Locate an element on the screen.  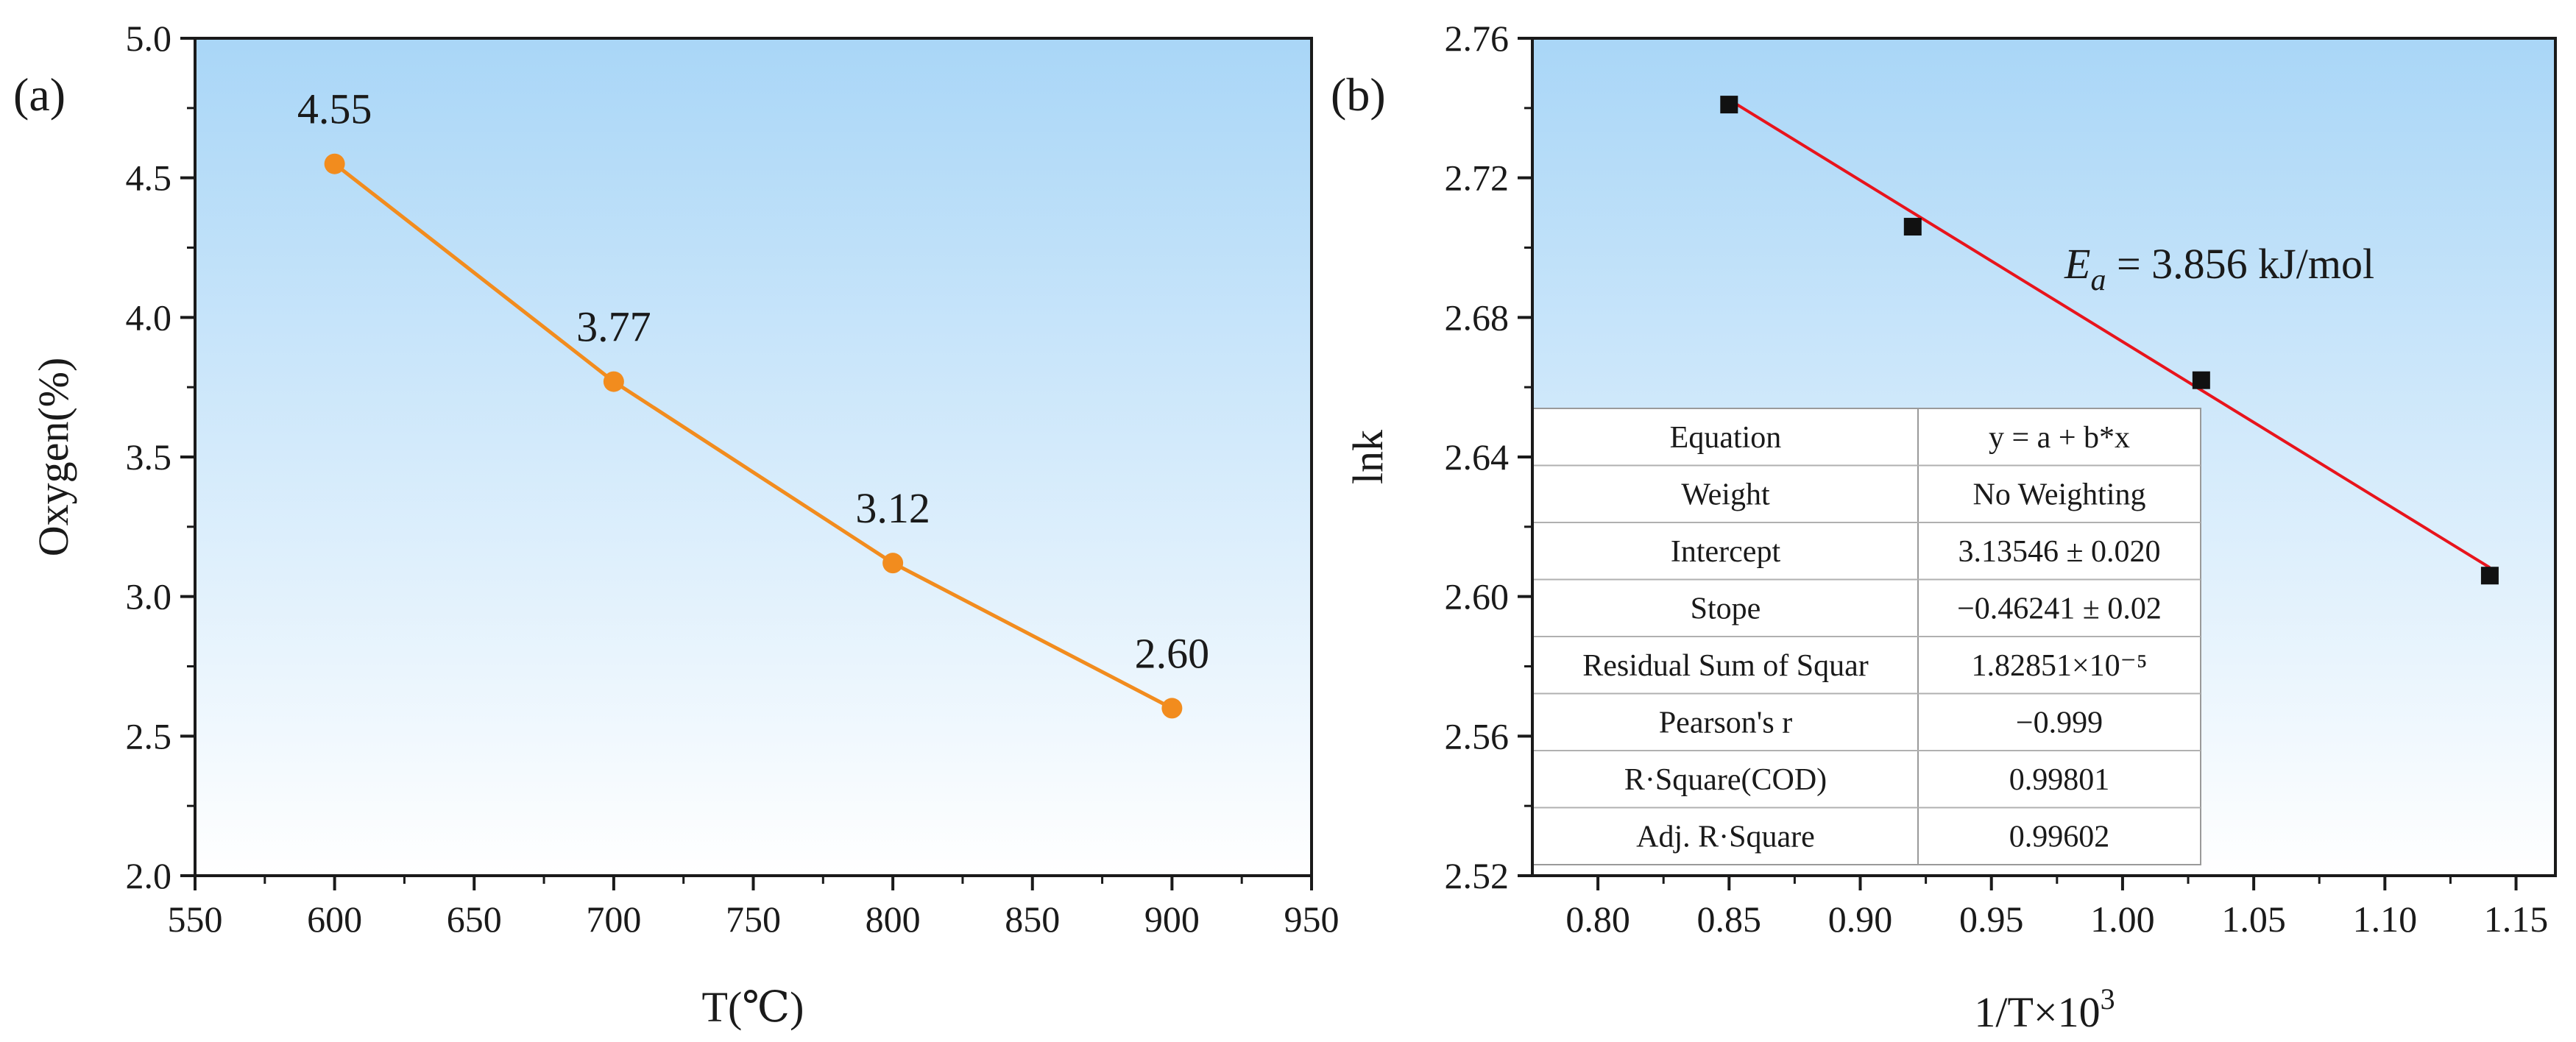
fit-table-label: Adj. R·Square is located at coordinates (1725, 837).